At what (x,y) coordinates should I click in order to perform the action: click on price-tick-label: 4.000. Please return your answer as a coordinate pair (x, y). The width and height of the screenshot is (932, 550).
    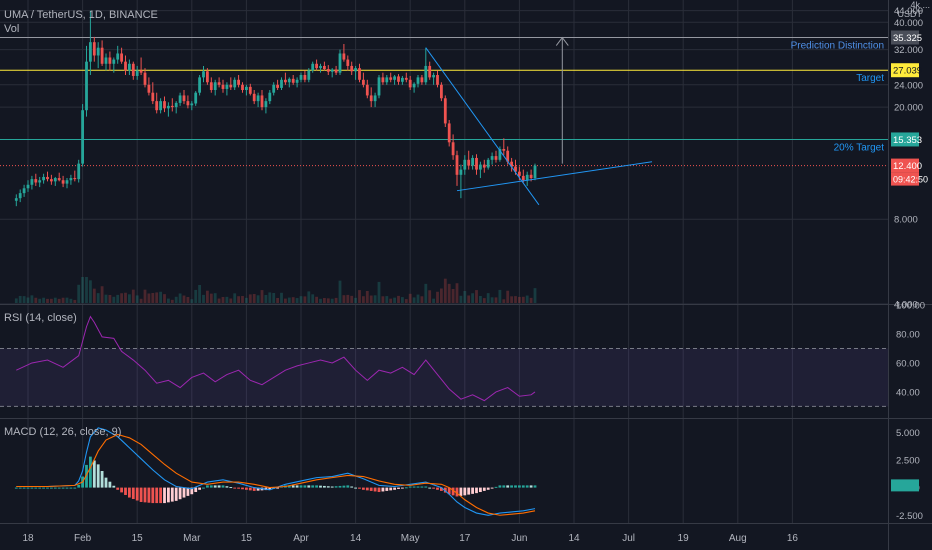
    Looking at the image, I should click on (906, 305).